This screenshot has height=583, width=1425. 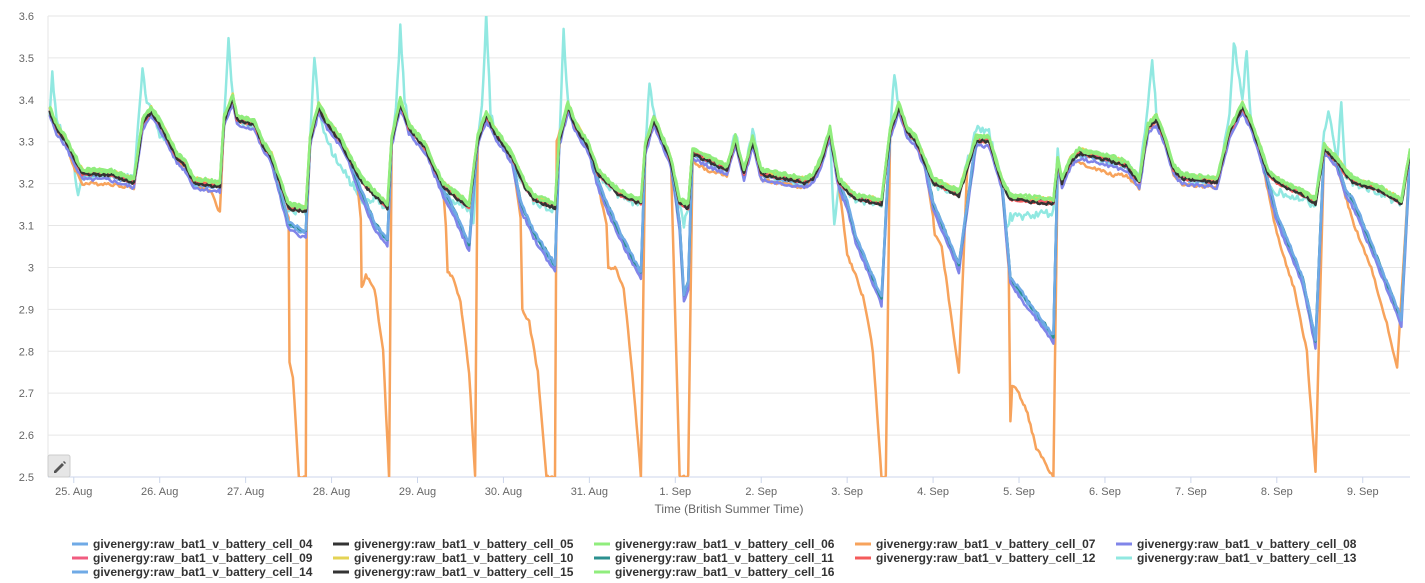 What do you see at coordinates (26, 478) in the screenshot?
I see `y-tick-label: 2.5` at bounding box center [26, 478].